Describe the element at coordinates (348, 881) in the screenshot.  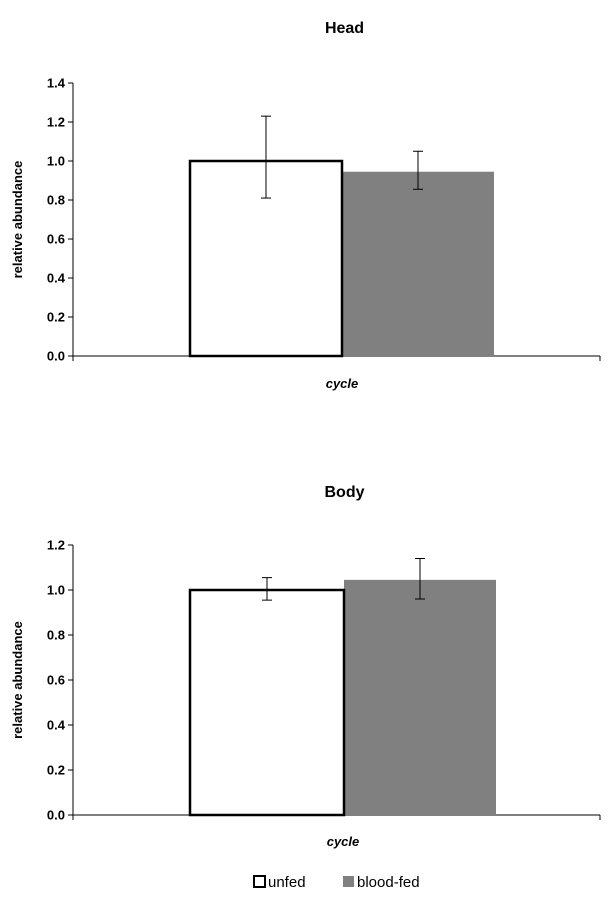
I see `legend-swatch-blood-fed` at that location.